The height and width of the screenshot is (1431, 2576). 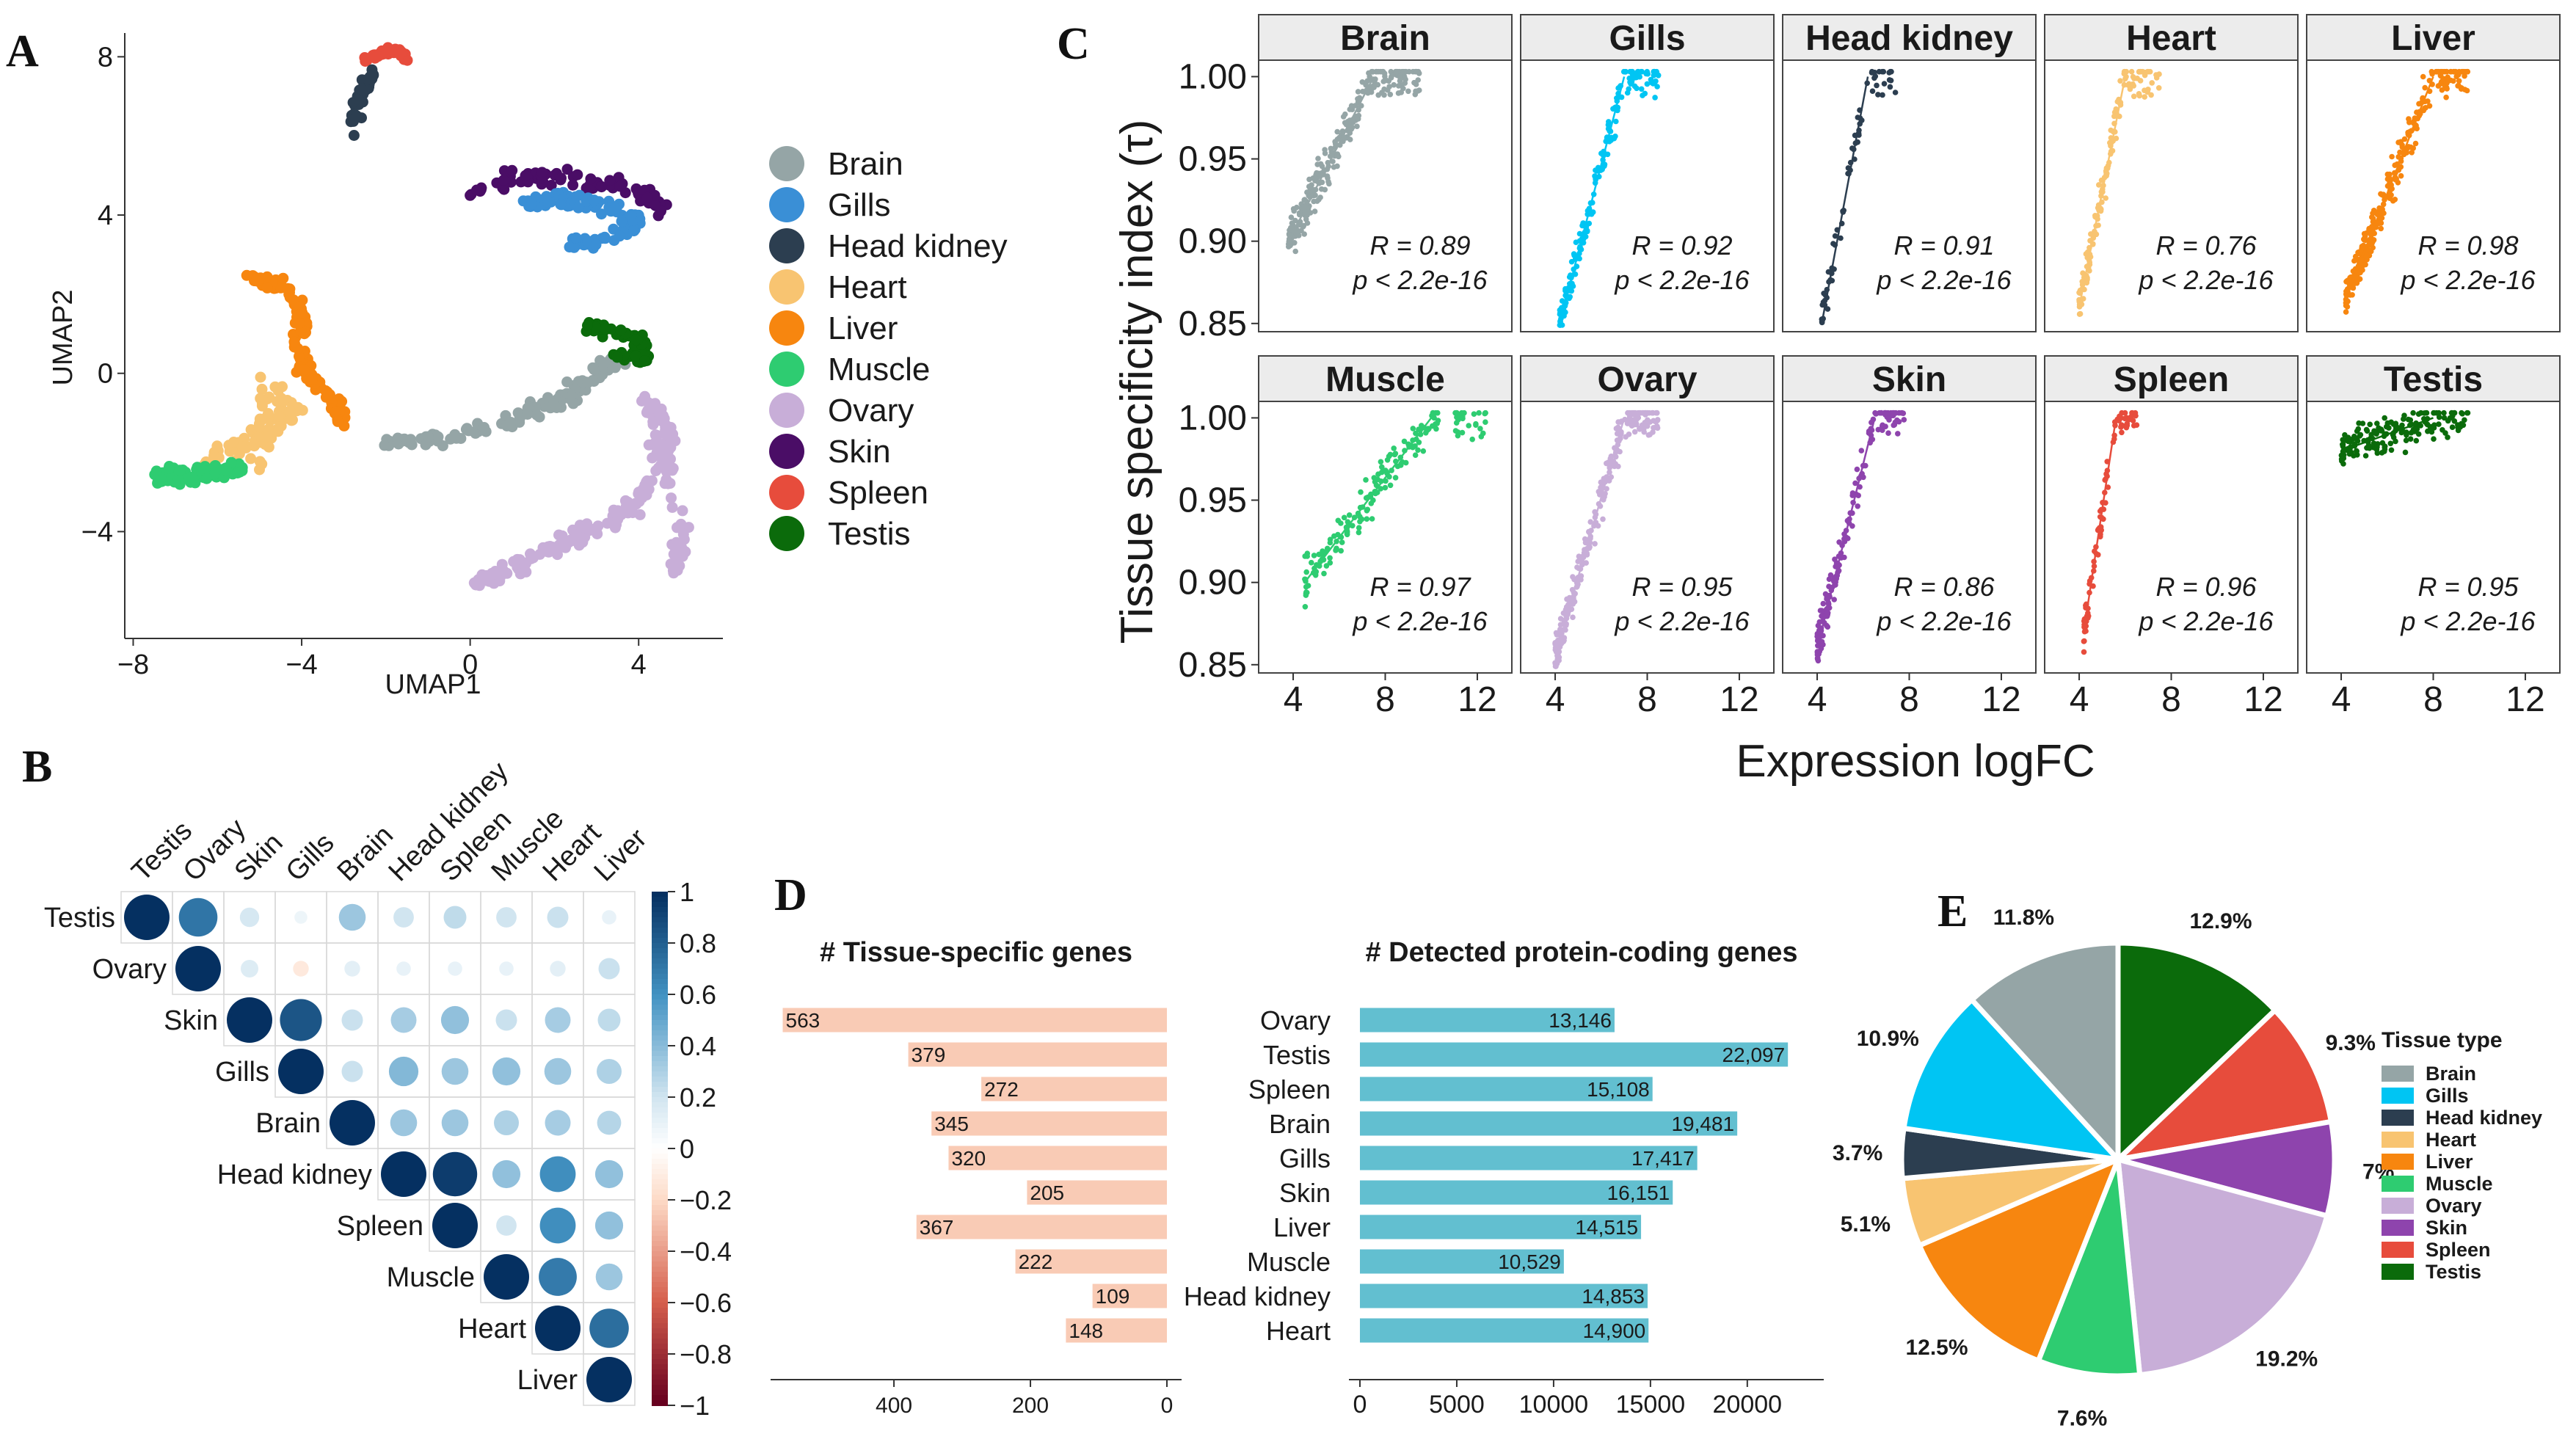 I want to click on tissue-specific-bar, so click(x=1074, y=1089).